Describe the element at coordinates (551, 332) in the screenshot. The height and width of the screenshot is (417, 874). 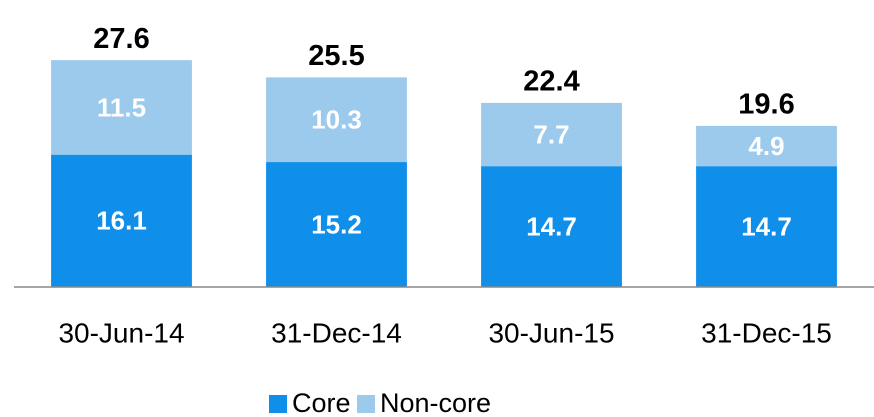
I see `x-tick-label: 30-Jun-15` at that location.